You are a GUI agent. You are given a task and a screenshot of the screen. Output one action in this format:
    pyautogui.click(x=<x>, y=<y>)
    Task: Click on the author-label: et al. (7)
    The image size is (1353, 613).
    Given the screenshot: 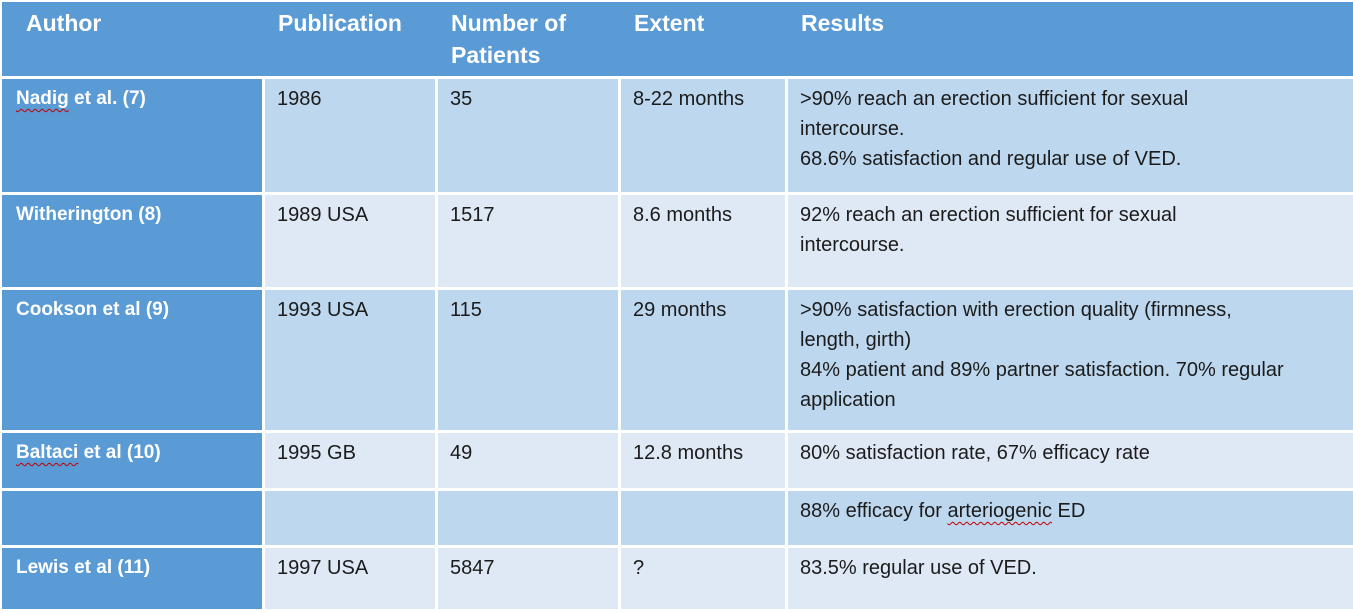 What is the action you would take?
    pyautogui.click(x=107, y=98)
    